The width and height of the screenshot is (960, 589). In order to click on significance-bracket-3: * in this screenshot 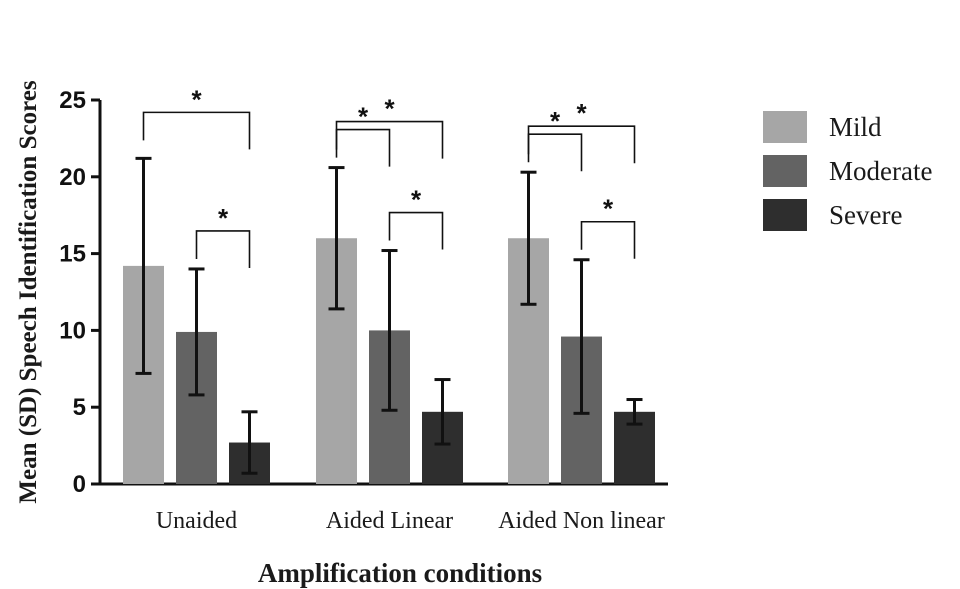, I will do `click(363, 134)`.